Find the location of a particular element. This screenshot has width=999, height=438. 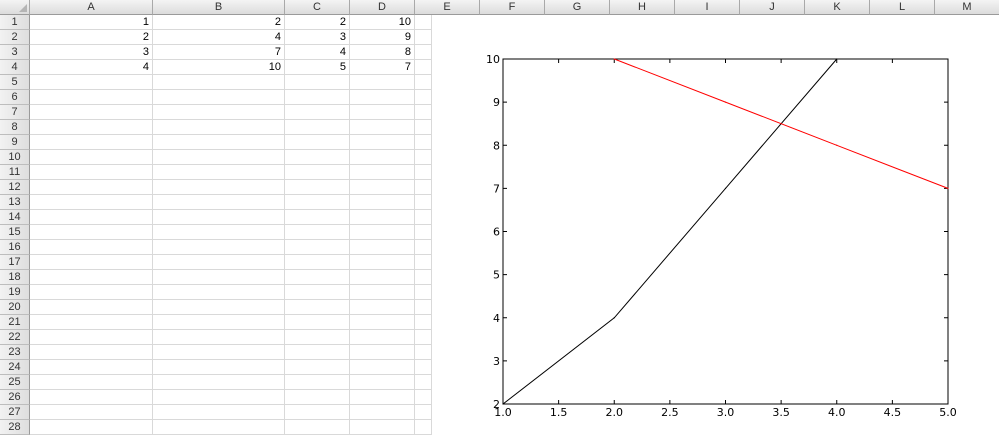

row-header-5: 5 is located at coordinates (15, 82).